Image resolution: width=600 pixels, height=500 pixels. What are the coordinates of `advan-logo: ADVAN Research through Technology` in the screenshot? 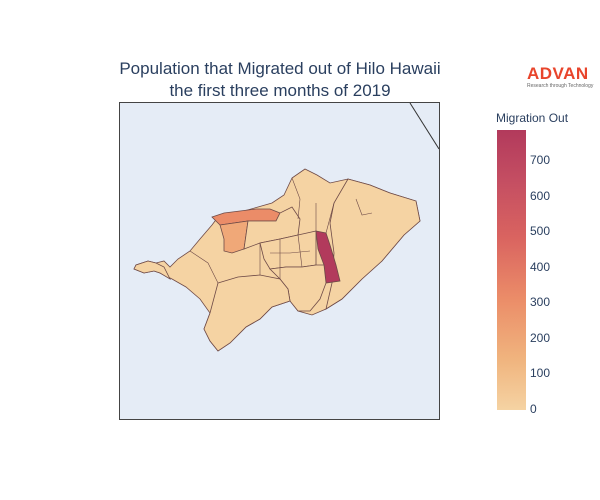 It's located at (560, 77).